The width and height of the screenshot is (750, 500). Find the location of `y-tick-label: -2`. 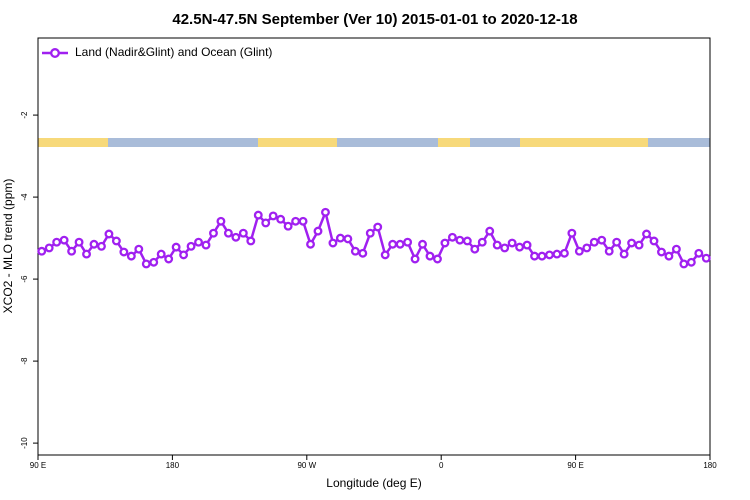

y-tick-label: -2 is located at coordinates (24, 115).